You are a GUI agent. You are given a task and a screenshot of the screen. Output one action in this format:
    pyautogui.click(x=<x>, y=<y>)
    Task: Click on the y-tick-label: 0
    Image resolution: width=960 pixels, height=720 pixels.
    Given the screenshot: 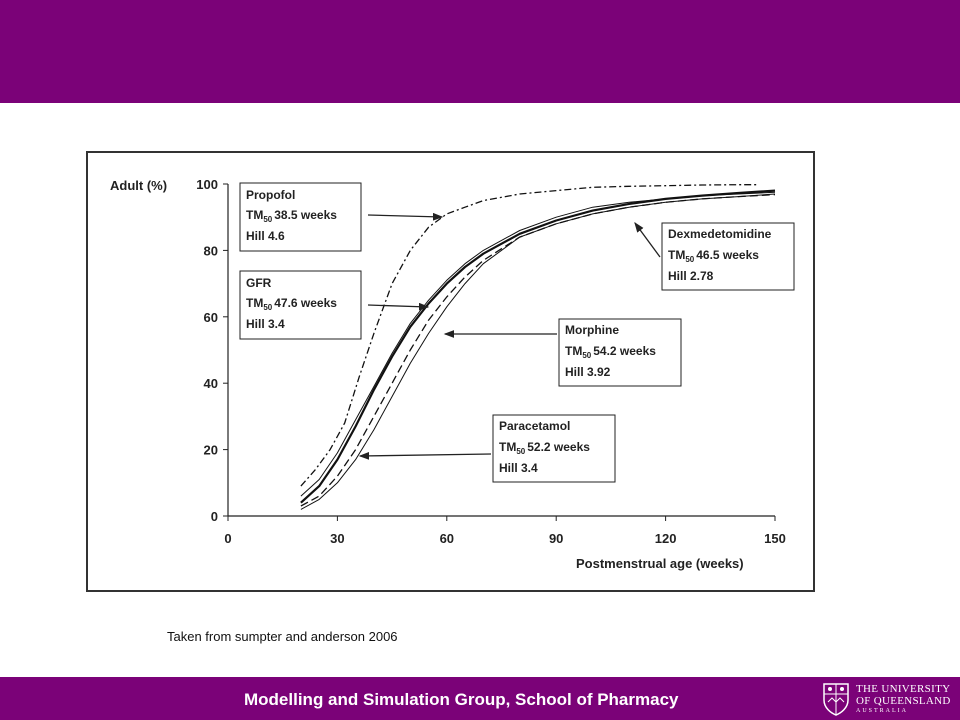 What is the action you would take?
    pyautogui.click(x=214, y=516)
    